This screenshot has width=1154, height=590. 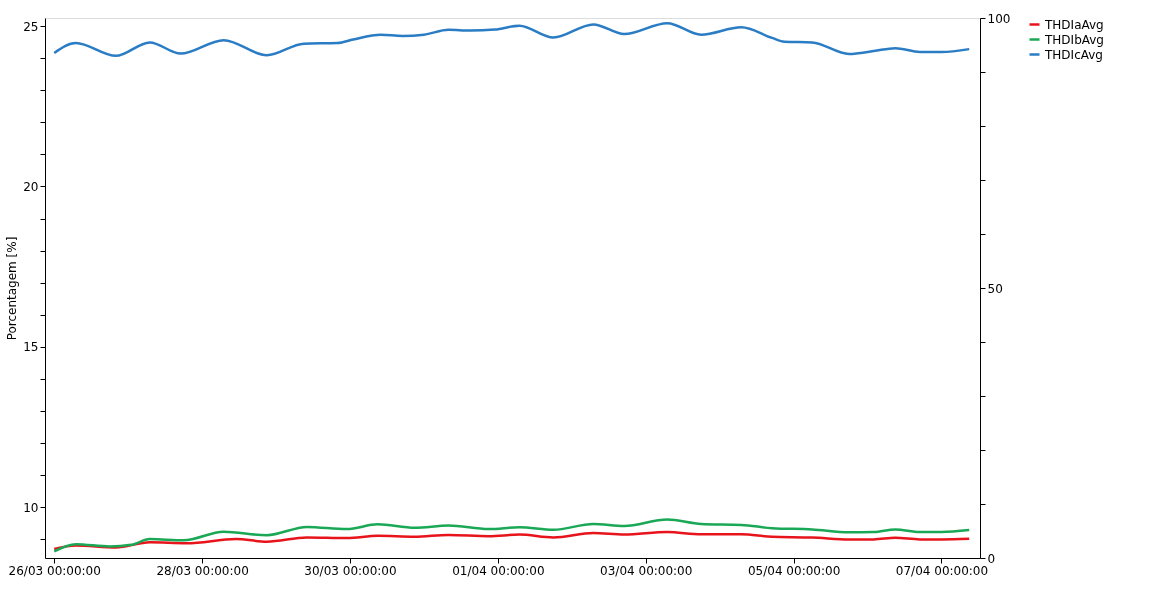 I want to click on y2-tick-label: 0, so click(x=991, y=558).